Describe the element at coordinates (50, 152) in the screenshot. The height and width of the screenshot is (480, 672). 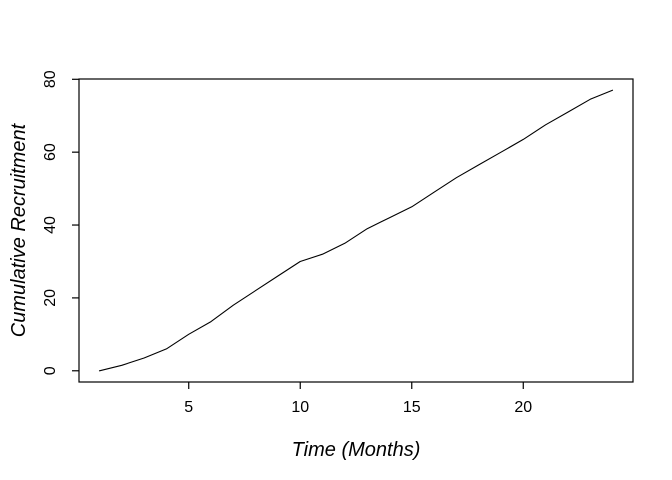
I see `y-tick-label: 60` at that location.